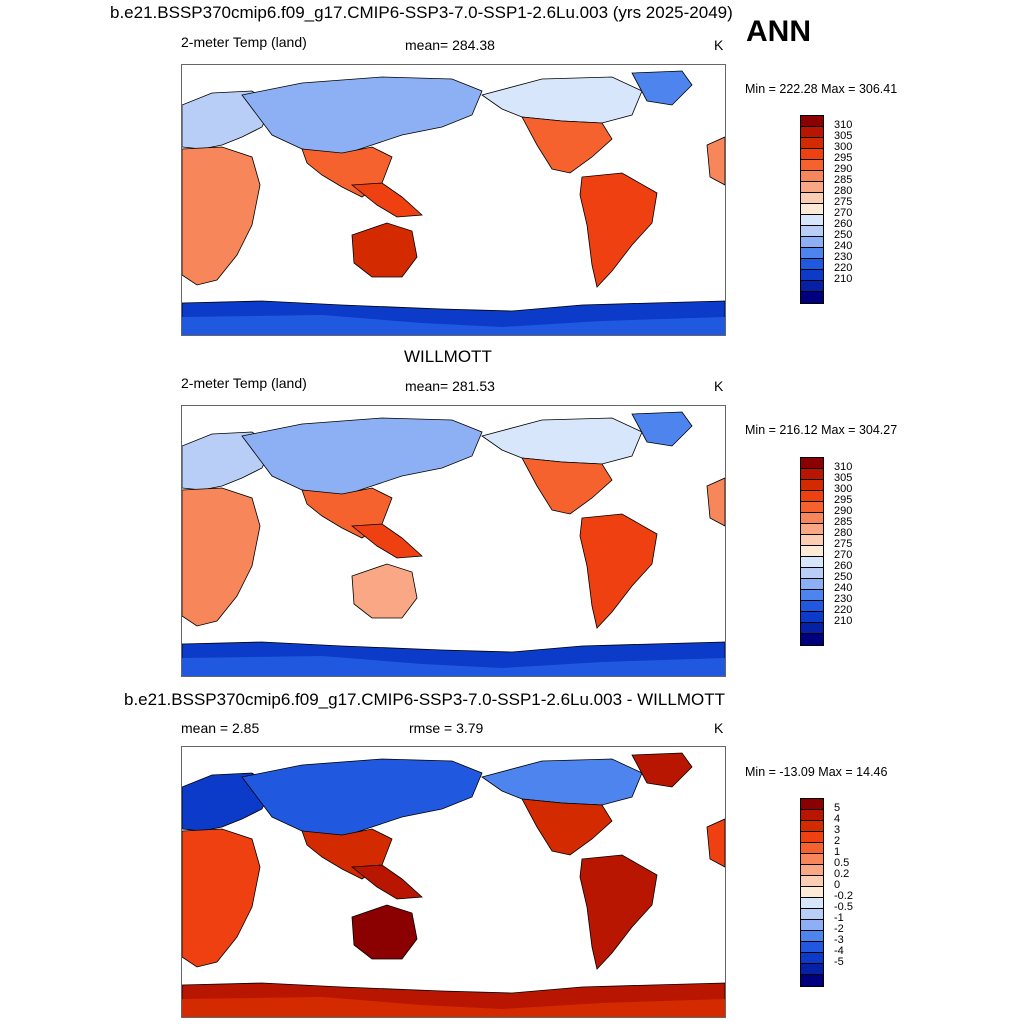 This screenshot has width=1024, height=1024. What do you see at coordinates (843, 489) in the screenshot?
I see `colorbar-tick-label: 300` at bounding box center [843, 489].